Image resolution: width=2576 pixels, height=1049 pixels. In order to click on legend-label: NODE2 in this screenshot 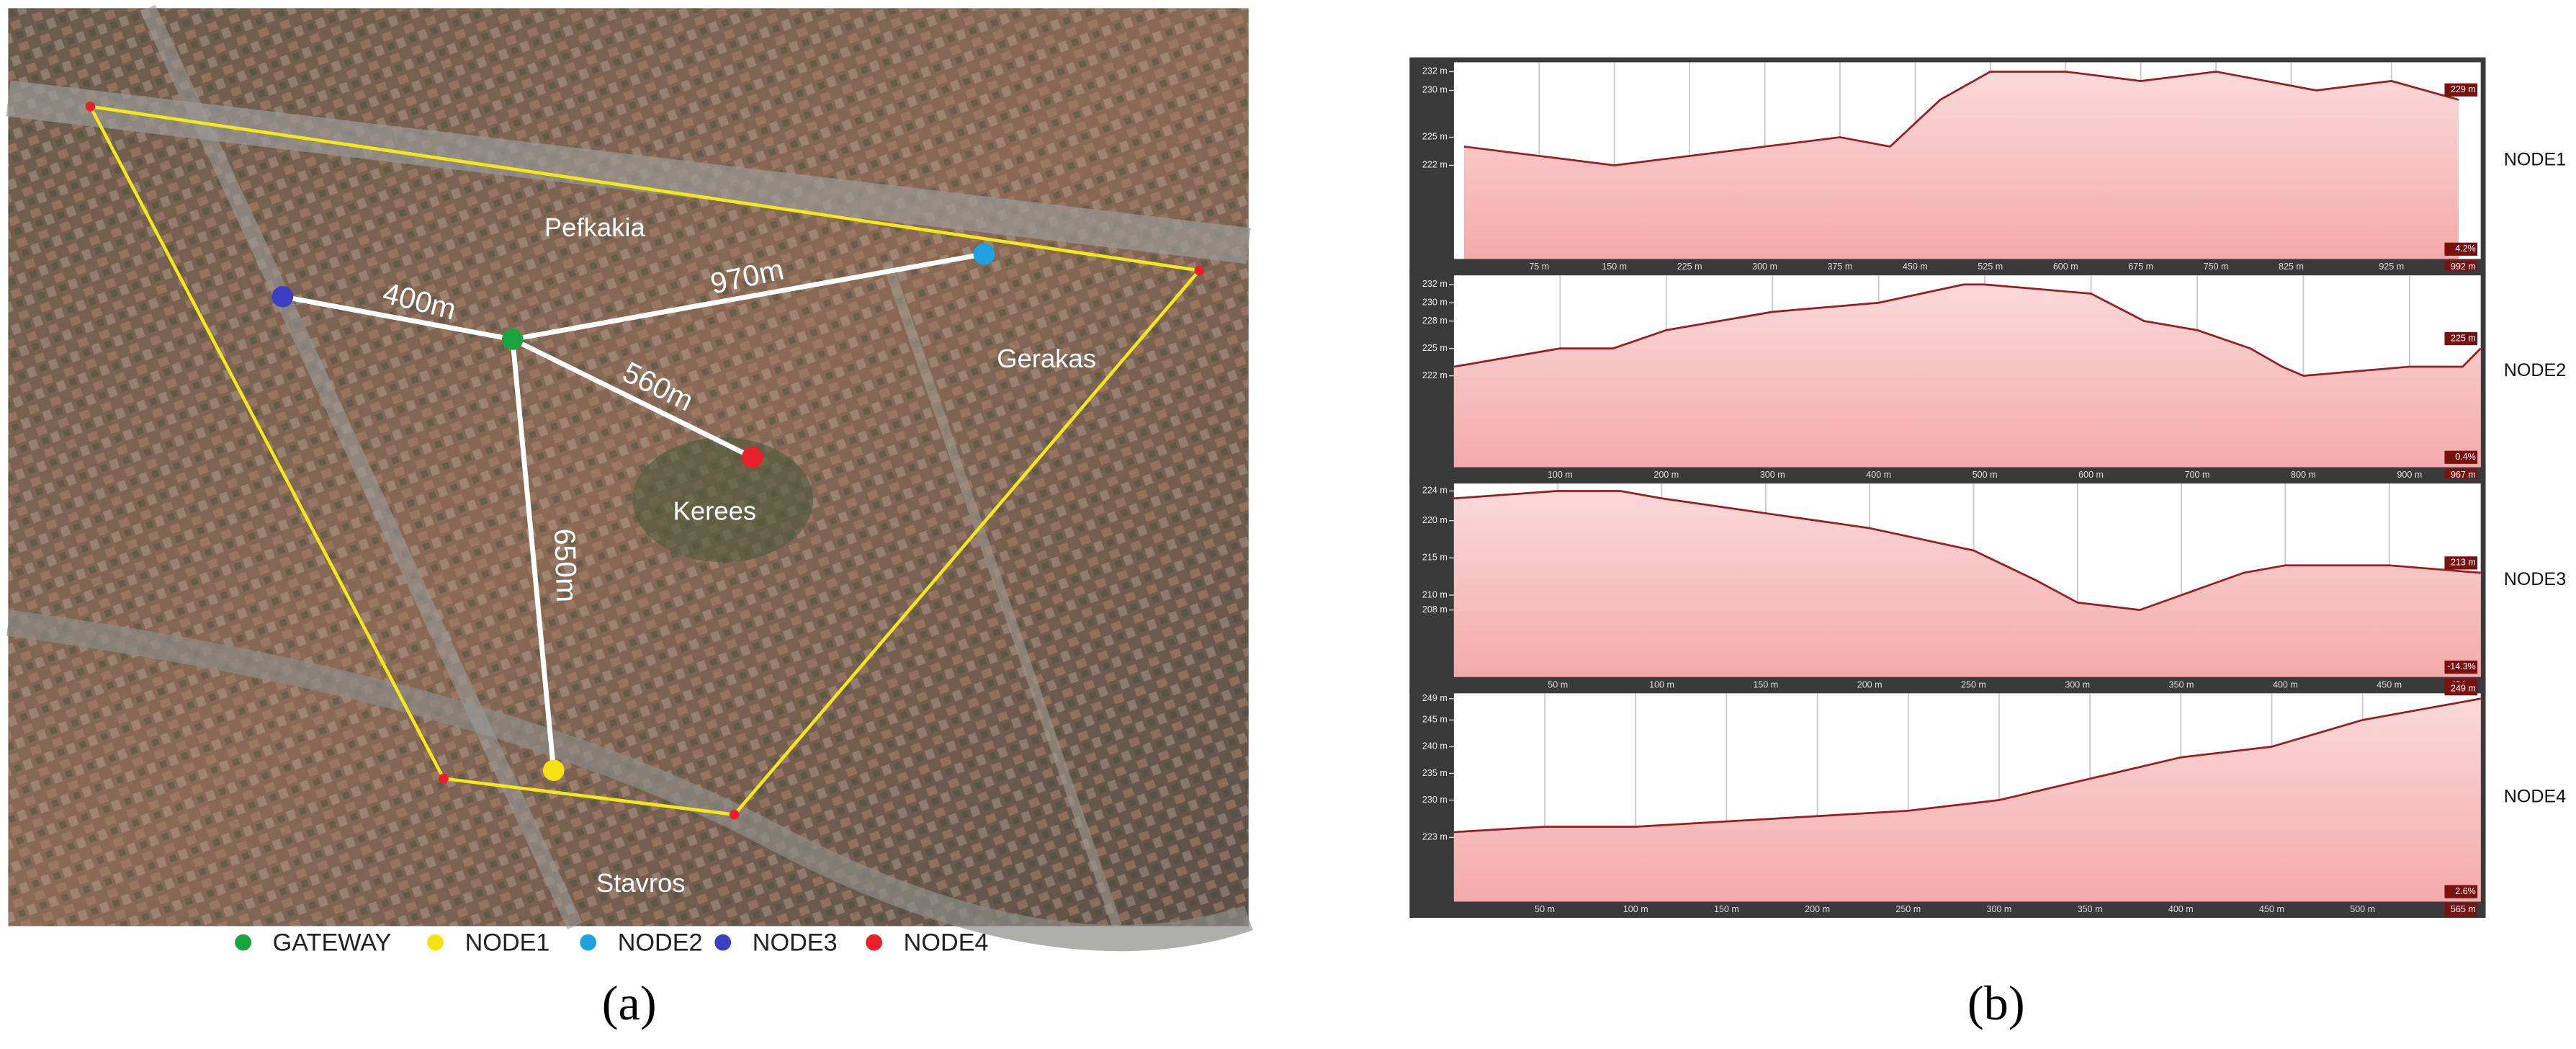, I will do `click(660, 943)`.